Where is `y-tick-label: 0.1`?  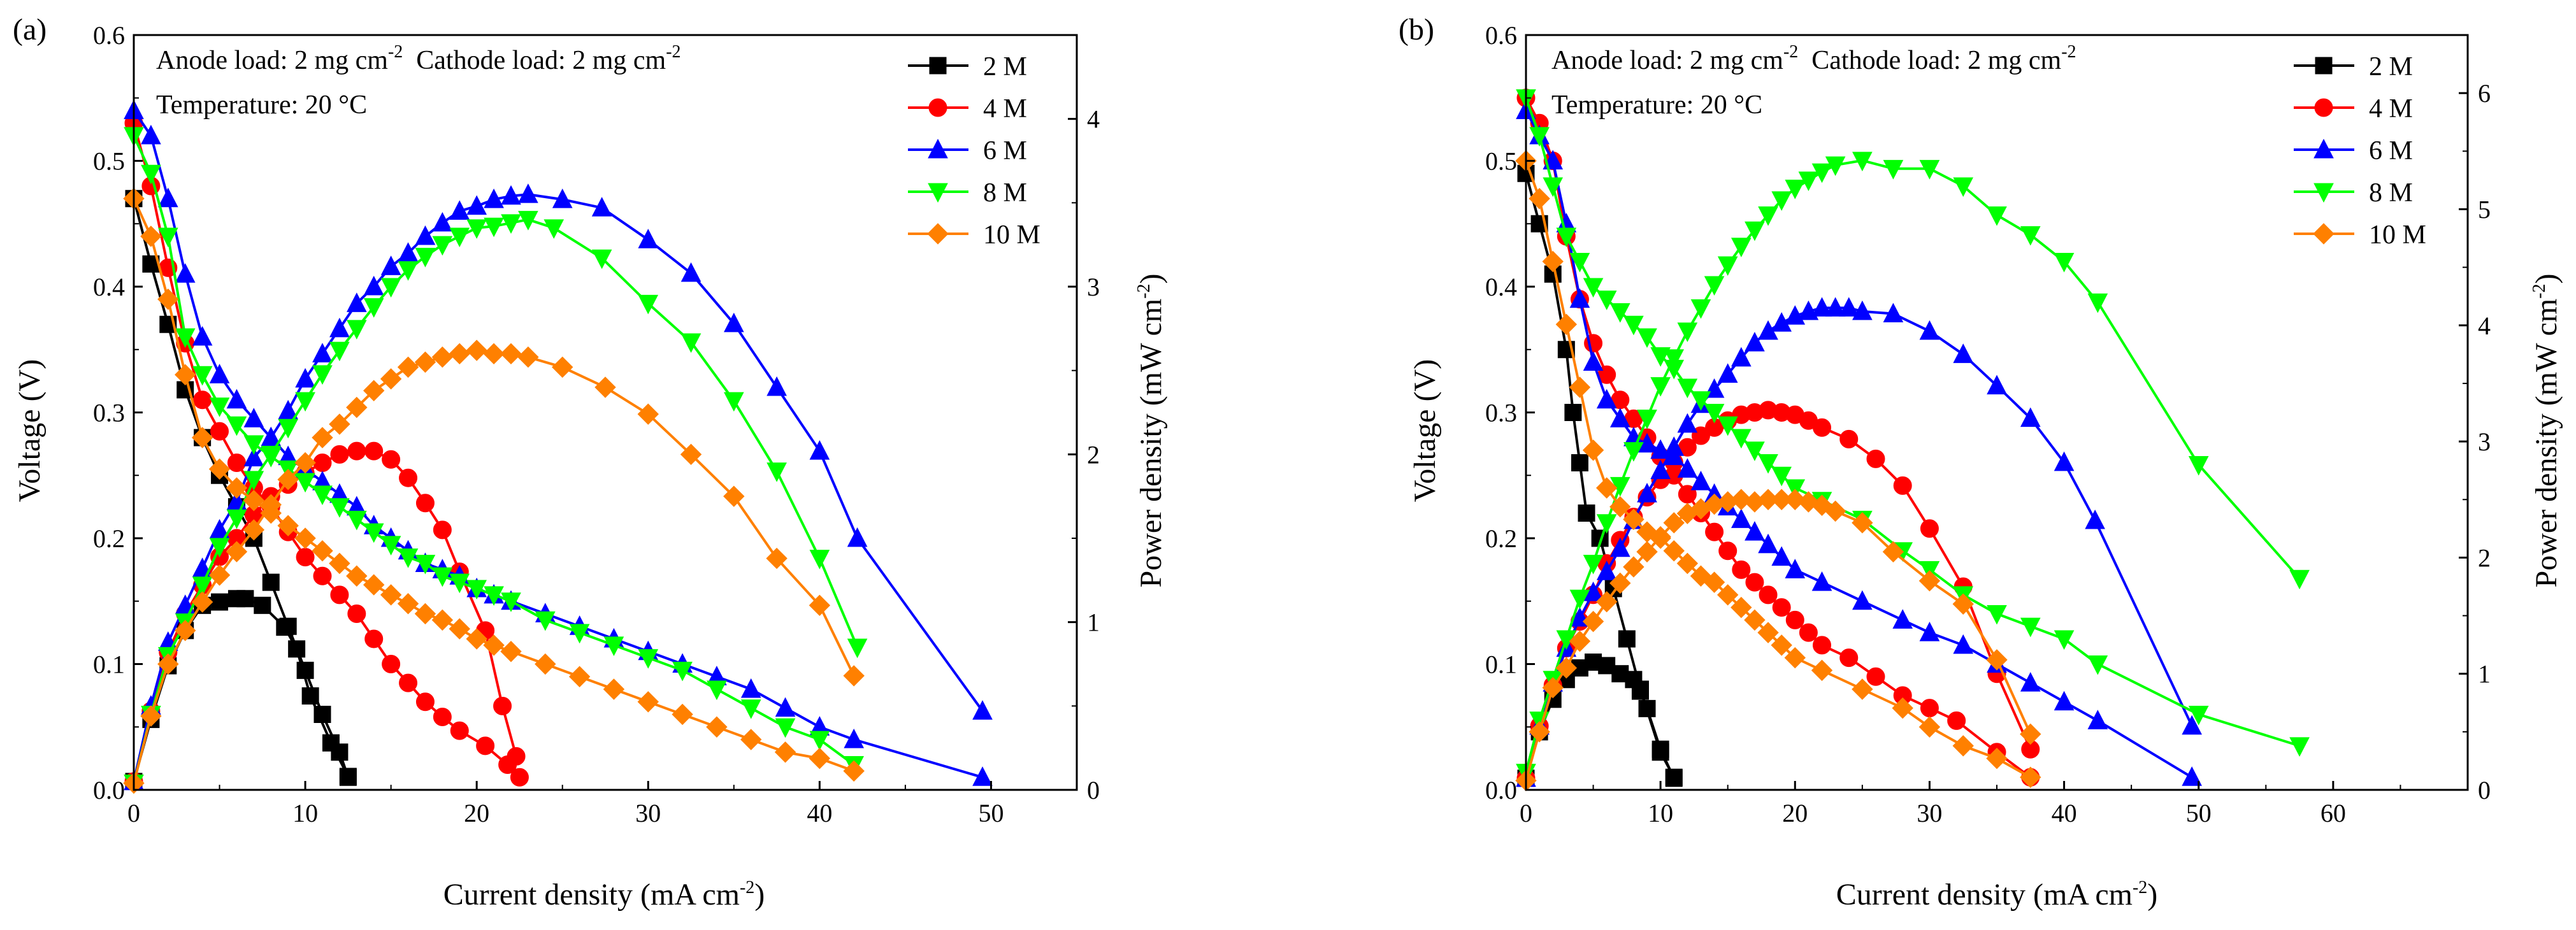 y-tick-label: 0.1 is located at coordinates (109, 664).